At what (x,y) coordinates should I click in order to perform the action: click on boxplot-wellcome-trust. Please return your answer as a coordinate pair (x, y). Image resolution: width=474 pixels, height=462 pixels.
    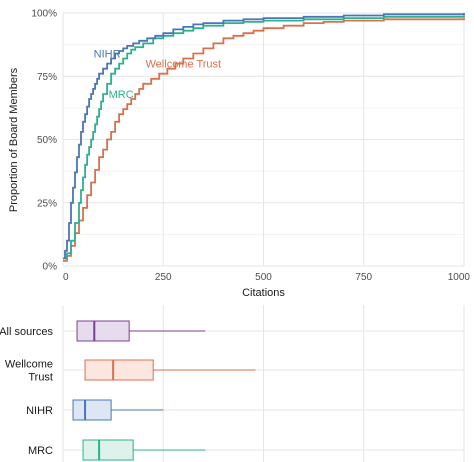
    Looking at the image, I should click on (170, 370).